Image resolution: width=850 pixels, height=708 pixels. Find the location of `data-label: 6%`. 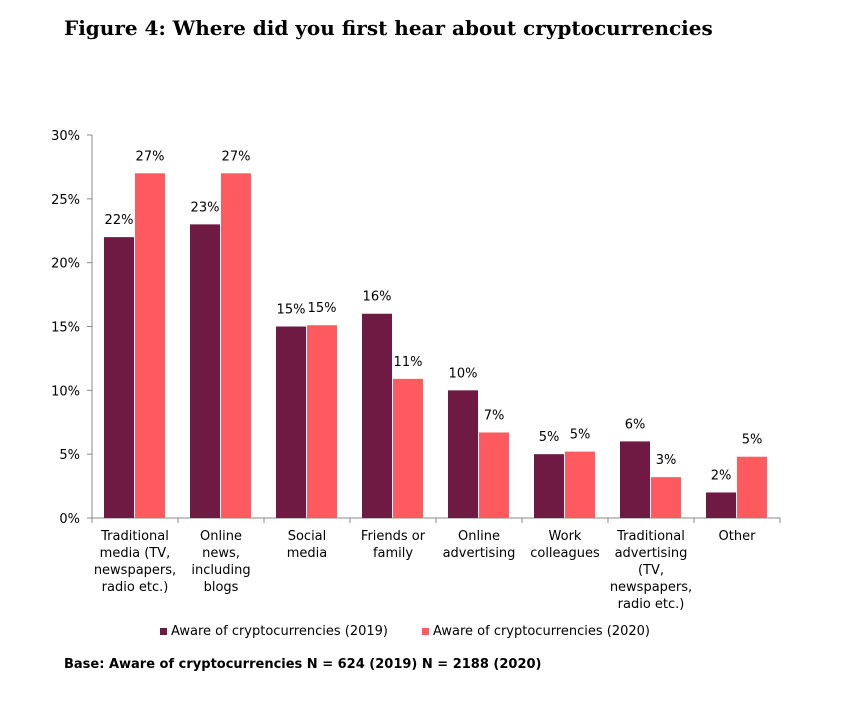

data-label: 6% is located at coordinates (635, 424).